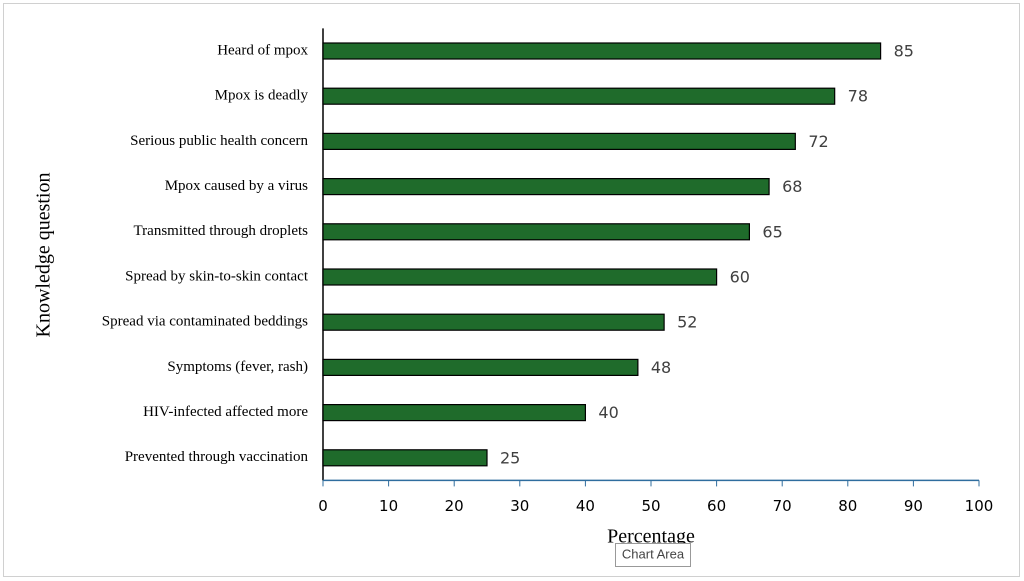 The image size is (1024, 581). Describe the element at coordinates (979, 506) in the screenshot. I see `x-tick-label: 100` at that location.